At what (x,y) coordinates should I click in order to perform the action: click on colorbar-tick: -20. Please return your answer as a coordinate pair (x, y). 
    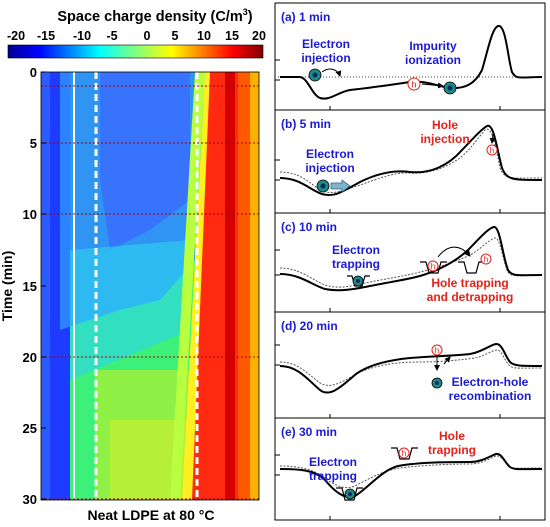
    Looking at the image, I should click on (16, 36).